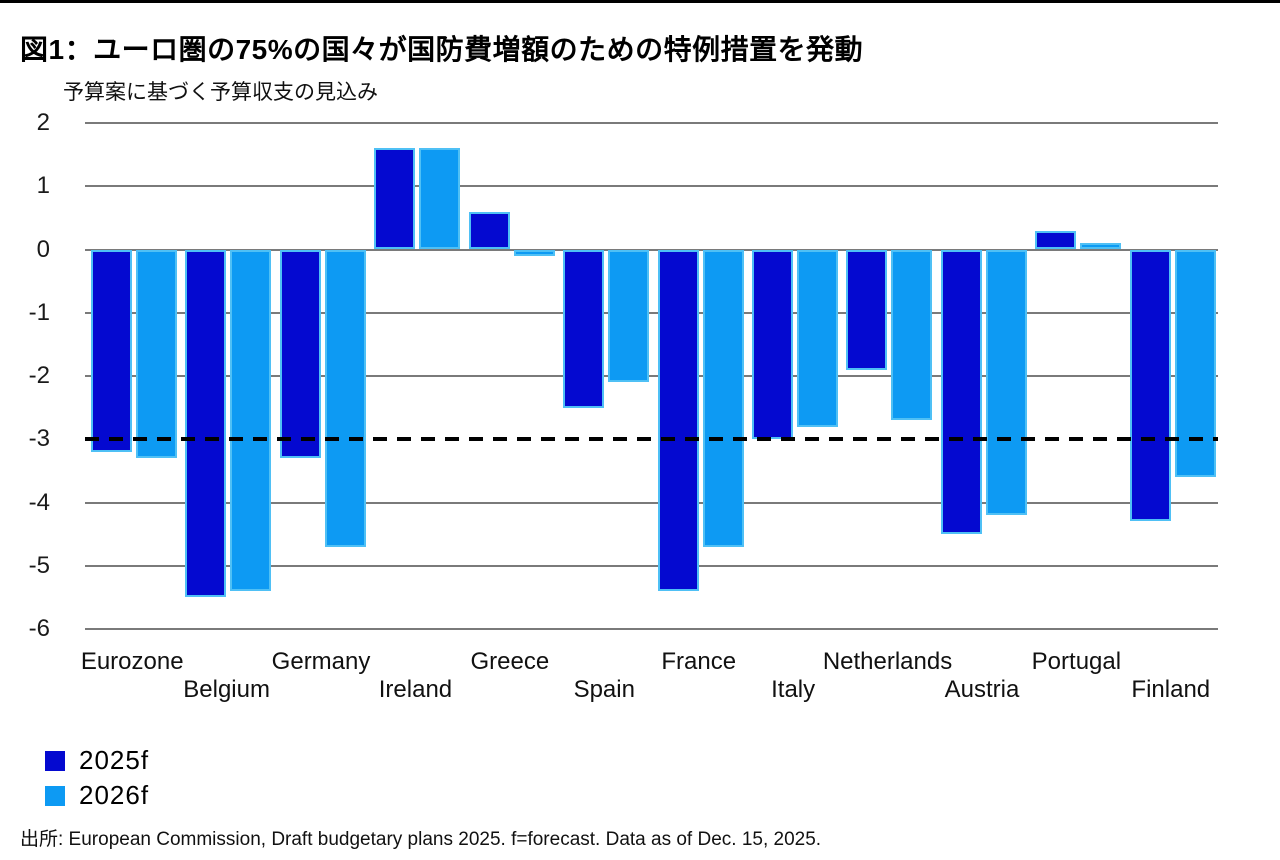 Image resolution: width=1280 pixels, height=860 pixels. I want to click on chart-legend: 2025f 2026f, so click(97, 781).